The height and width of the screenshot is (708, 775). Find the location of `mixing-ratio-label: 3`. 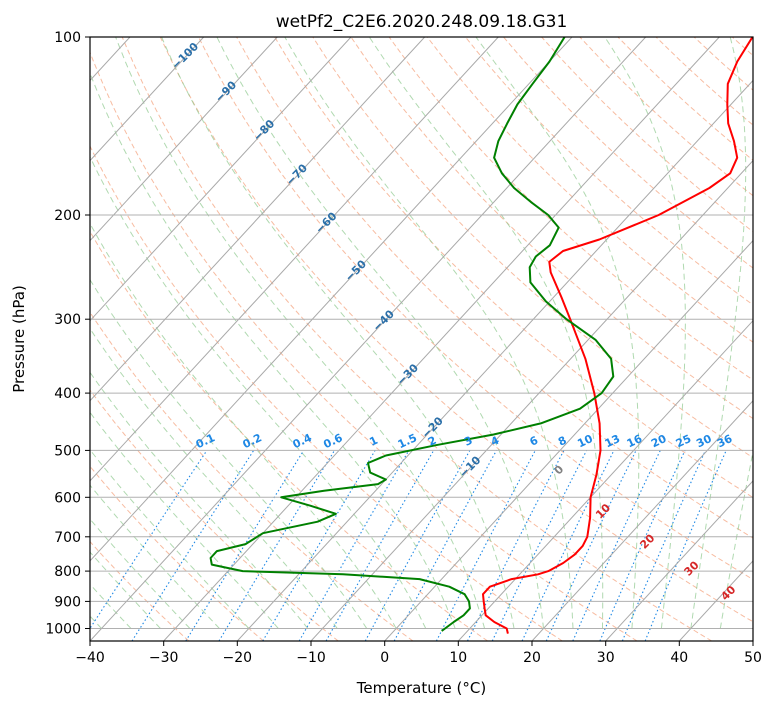

mixing-ratio-label: 3 is located at coordinates (468, 441).